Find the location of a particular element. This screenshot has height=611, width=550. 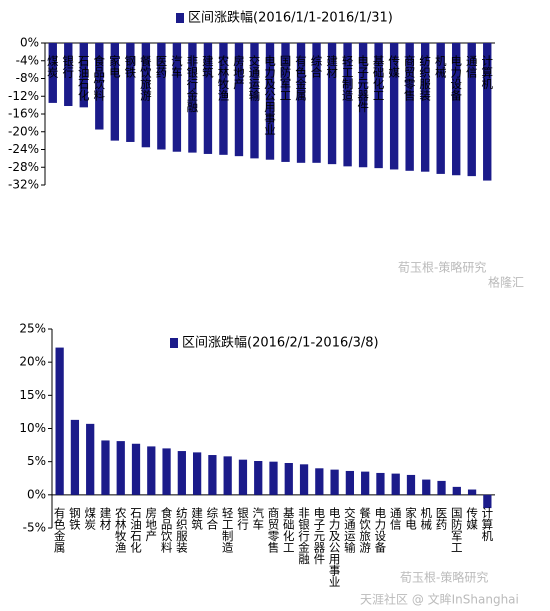

x-tick-label: 房地产 is located at coordinates (239, 72).